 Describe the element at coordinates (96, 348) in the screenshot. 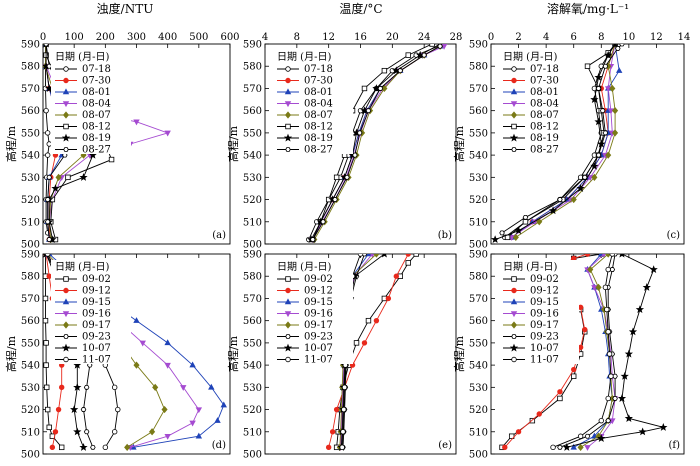

I see `legend-label: 10-07` at that location.